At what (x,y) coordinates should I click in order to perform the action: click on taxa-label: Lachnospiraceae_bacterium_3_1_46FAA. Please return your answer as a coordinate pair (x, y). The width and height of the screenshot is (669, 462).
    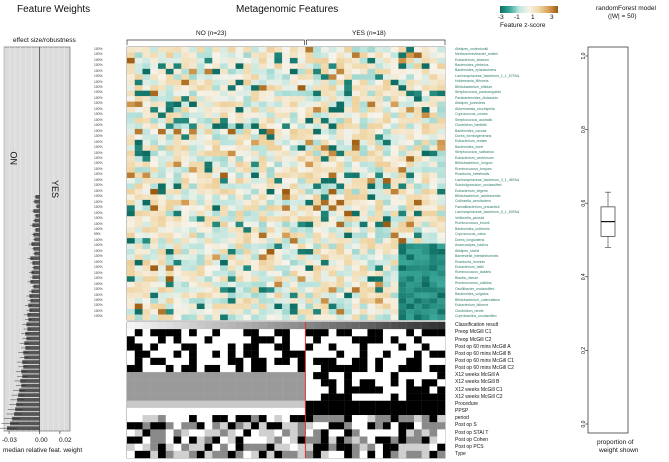
    Looking at the image, I should click on (487, 179).